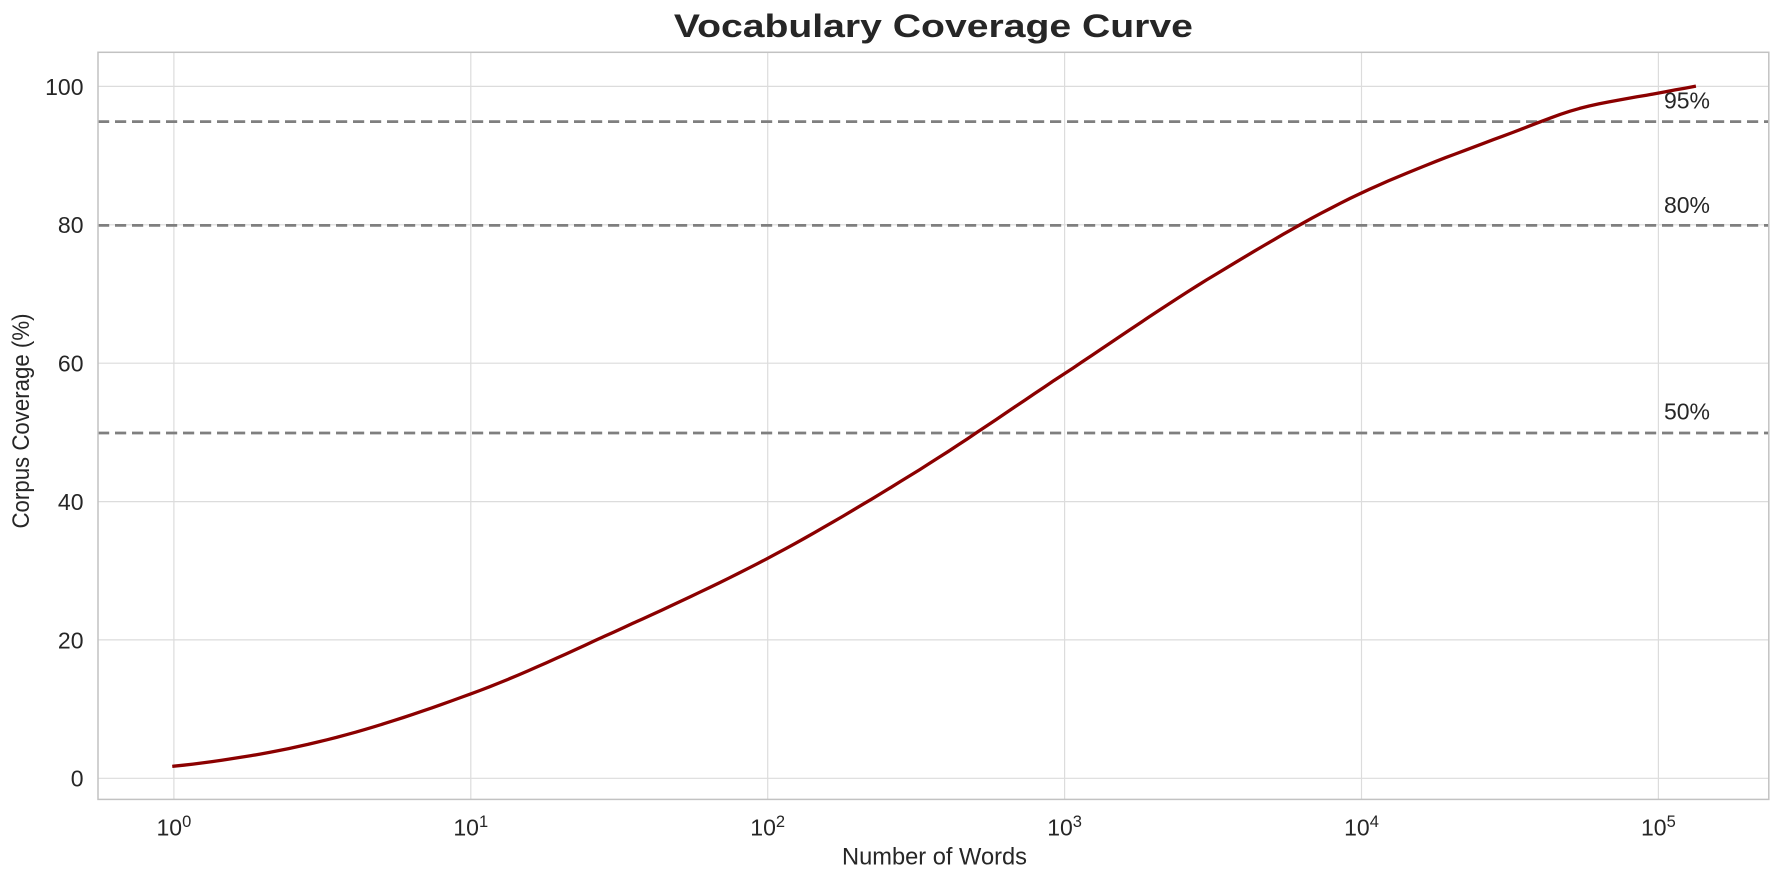 The height and width of the screenshot is (883, 1784). What do you see at coordinates (71, 640) in the screenshot?
I see `svg-text: 20` at bounding box center [71, 640].